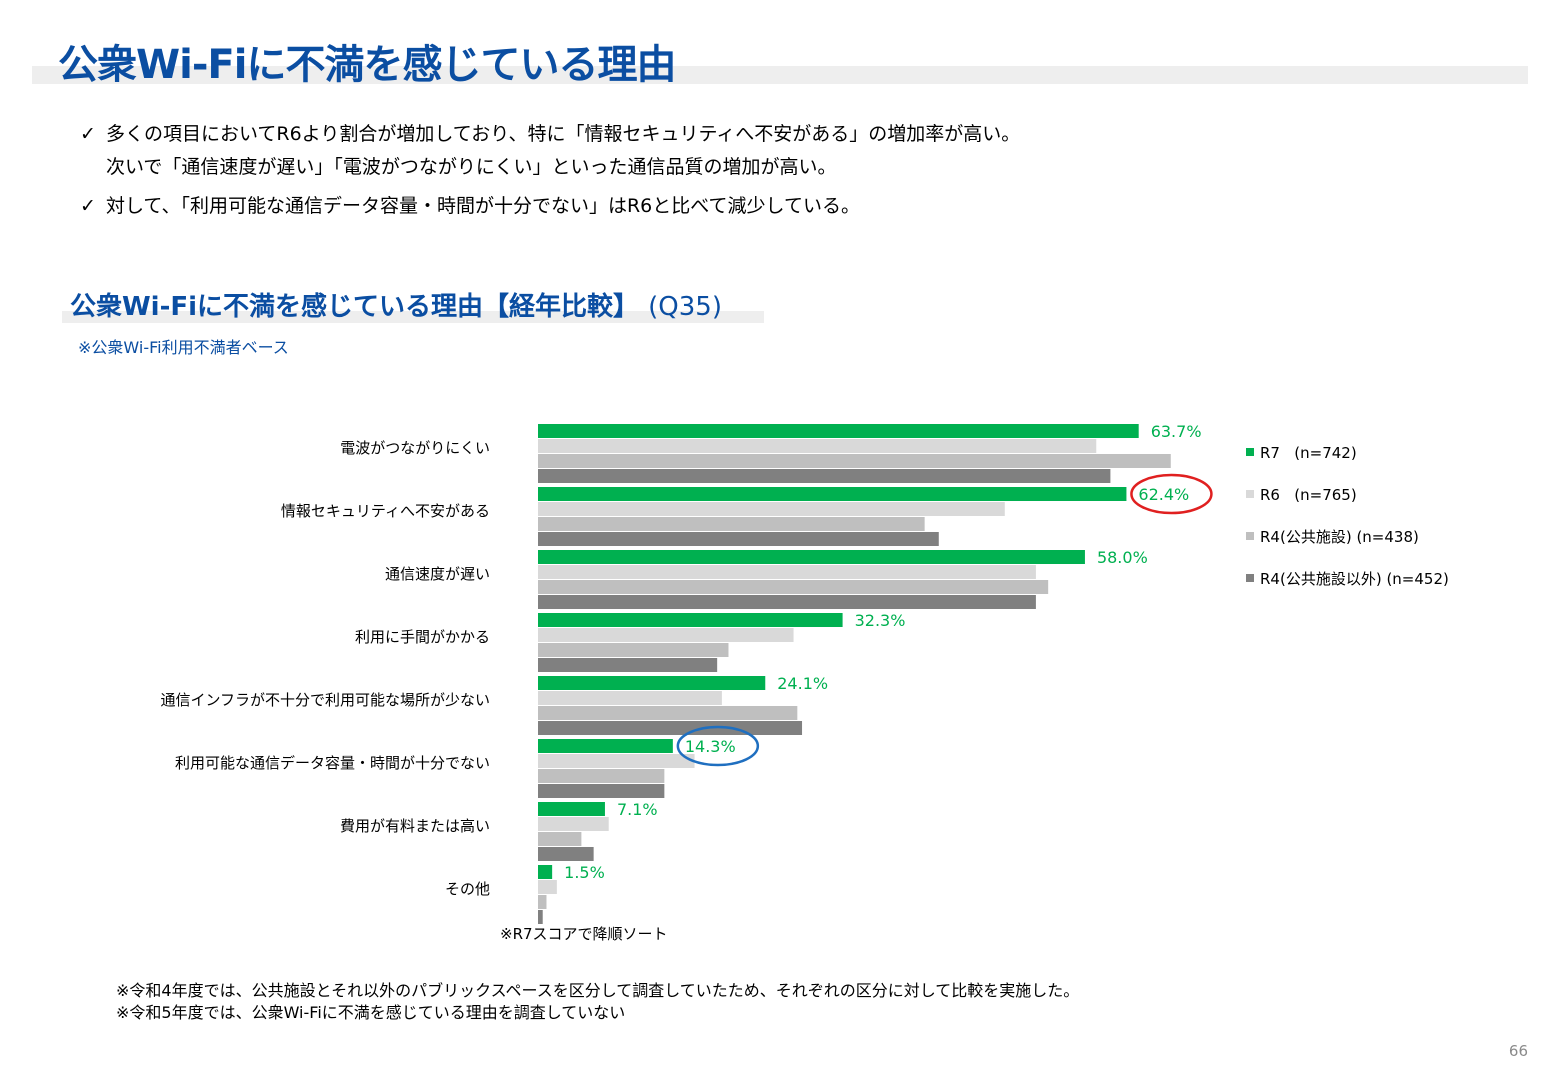 The image size is (1560, 1080). What do you see at coordinates (1306, 537) in the screenshot?
I see `legend-label: R4(公共施設)` at bounding box center [1306, 537].